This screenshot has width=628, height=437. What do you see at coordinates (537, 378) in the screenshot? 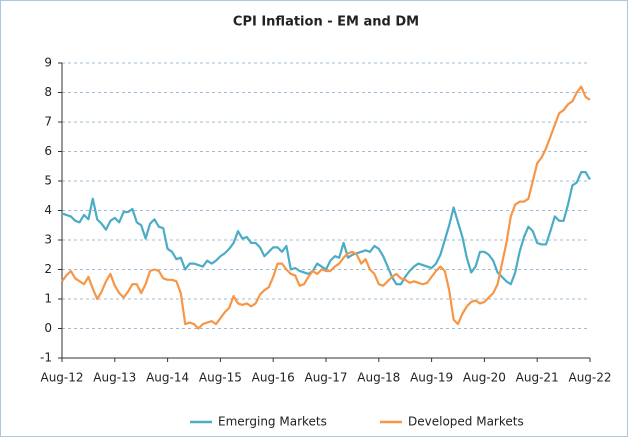
I see `x-tick-label: Aug-21` at bounding box center [537, 378].